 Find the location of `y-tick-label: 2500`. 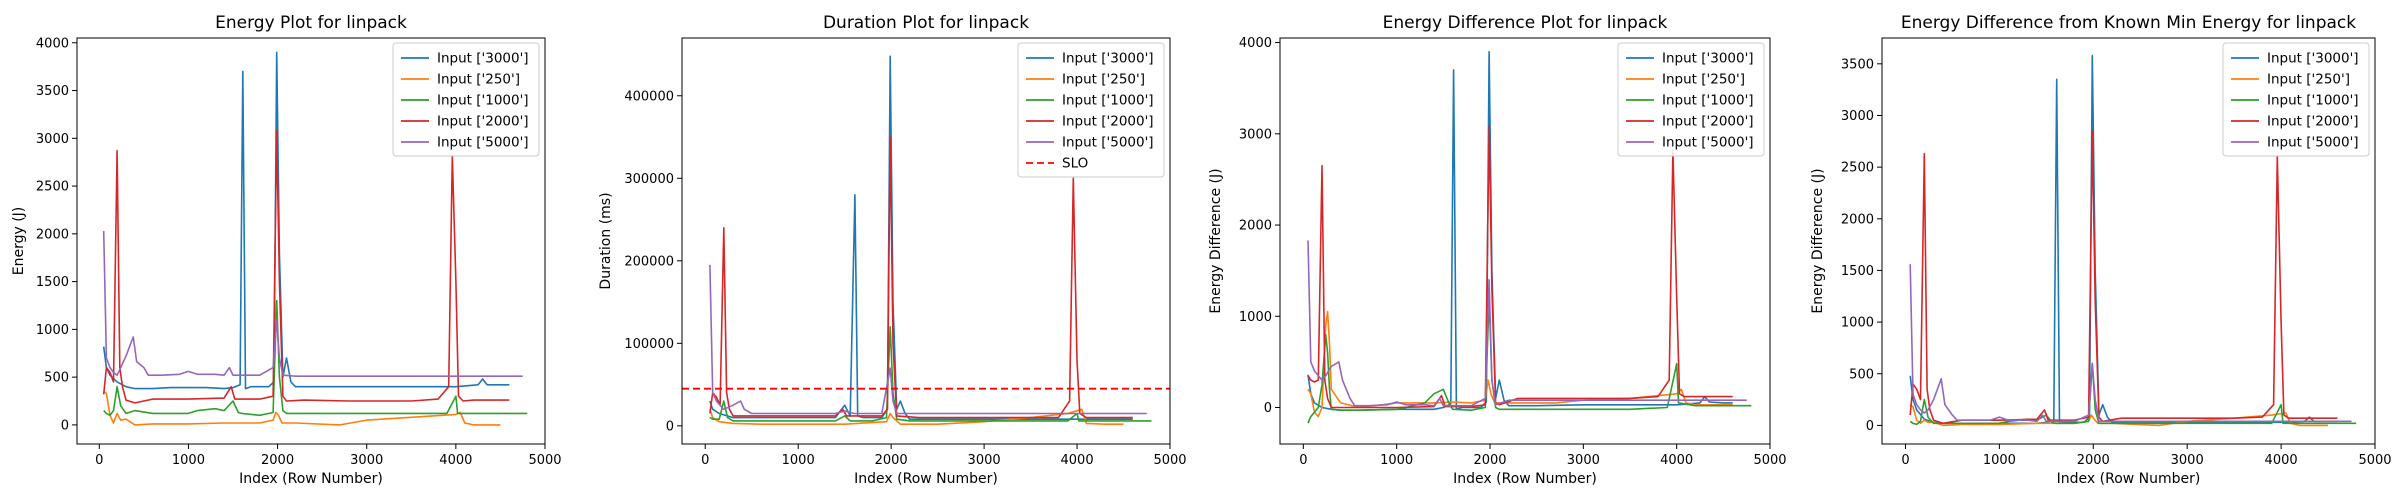

y-tick-label: 2500 is located at coordinates (1857, 168).